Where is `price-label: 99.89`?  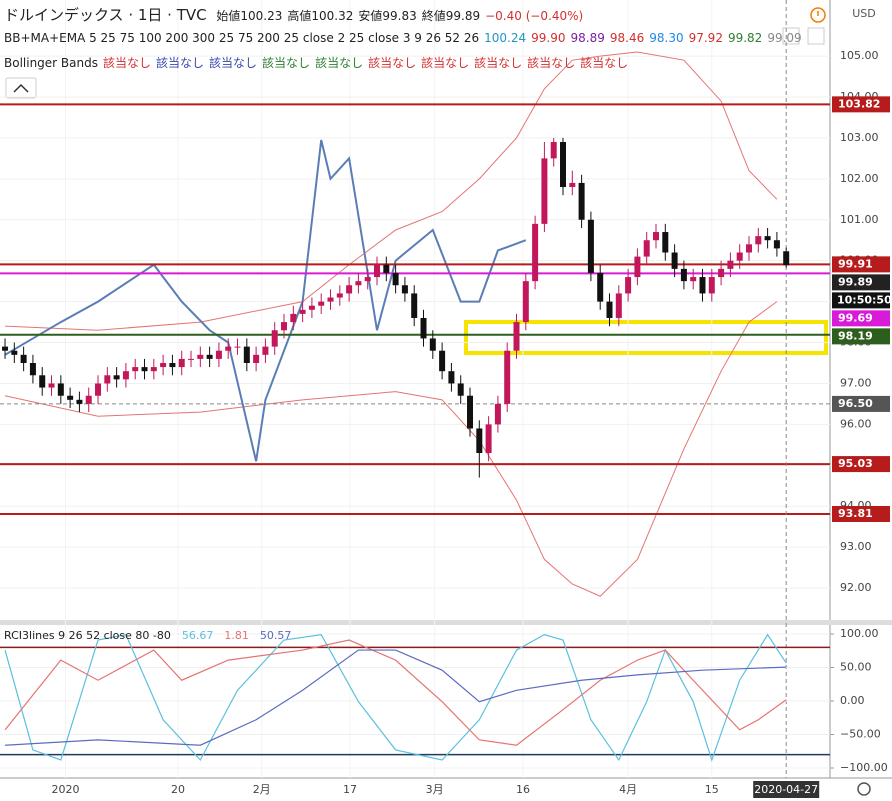 price-label: 99.89 is located at coordinates (855, 281).